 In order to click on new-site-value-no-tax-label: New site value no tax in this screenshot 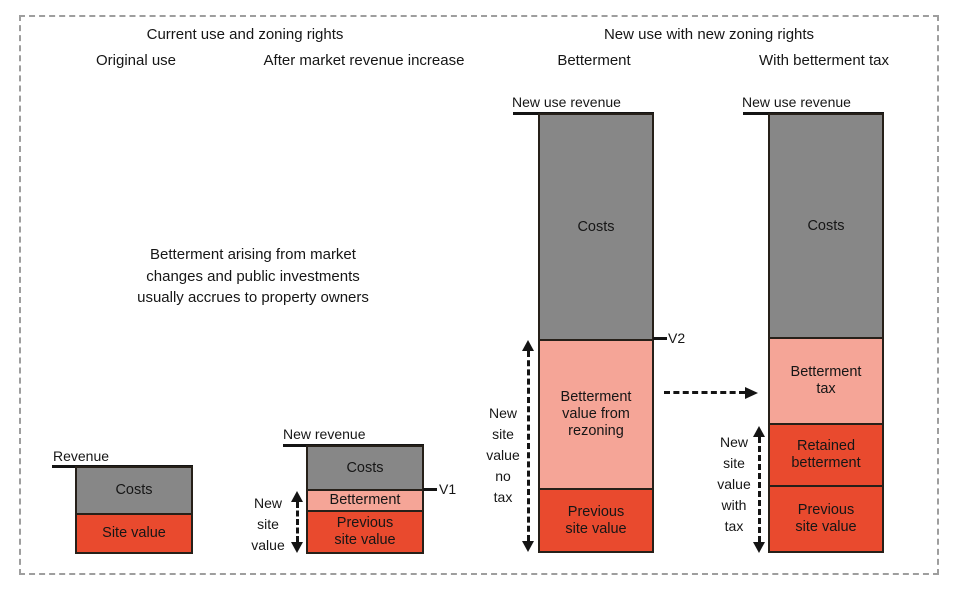, I will do `click(503, 455)`.